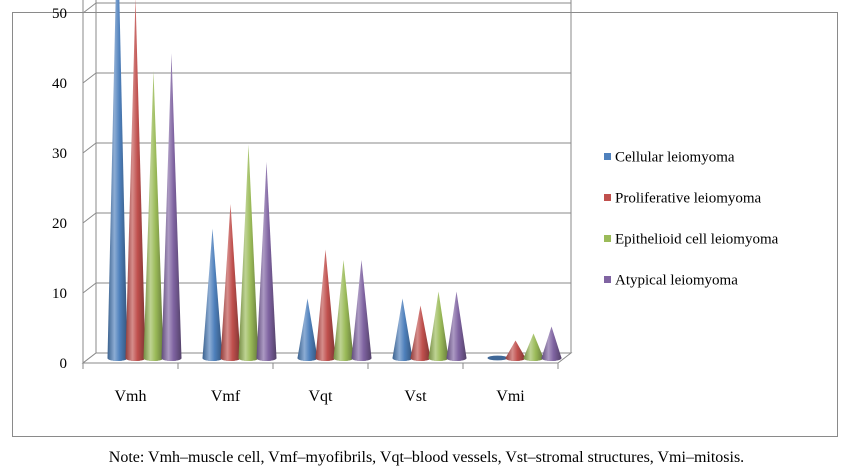 This screenshot has height=474, width=853. What do you see at coordinates (64, 364) in the screenshot?
I see `y-tick-label: 0` at bounding box center [64, 364].